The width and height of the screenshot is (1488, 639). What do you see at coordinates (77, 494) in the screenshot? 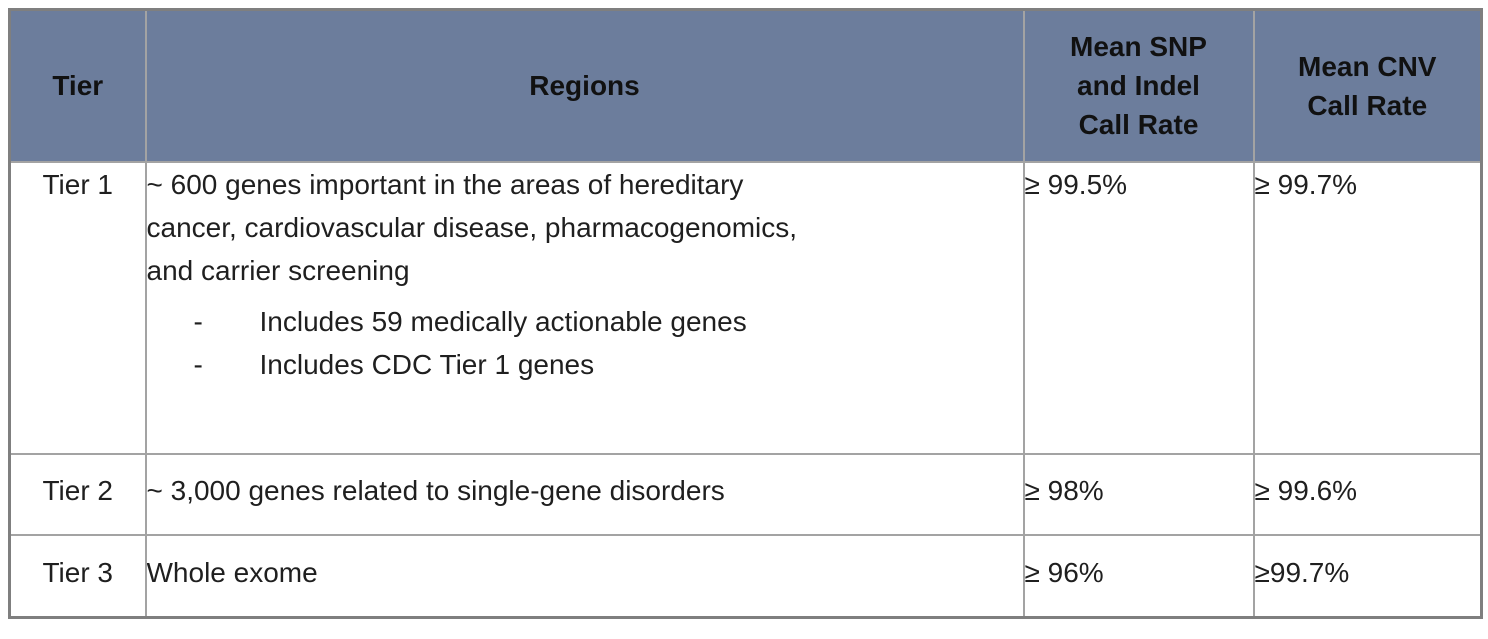
I see `tier-cell: Tier 2` at bounding box center [77, 494].